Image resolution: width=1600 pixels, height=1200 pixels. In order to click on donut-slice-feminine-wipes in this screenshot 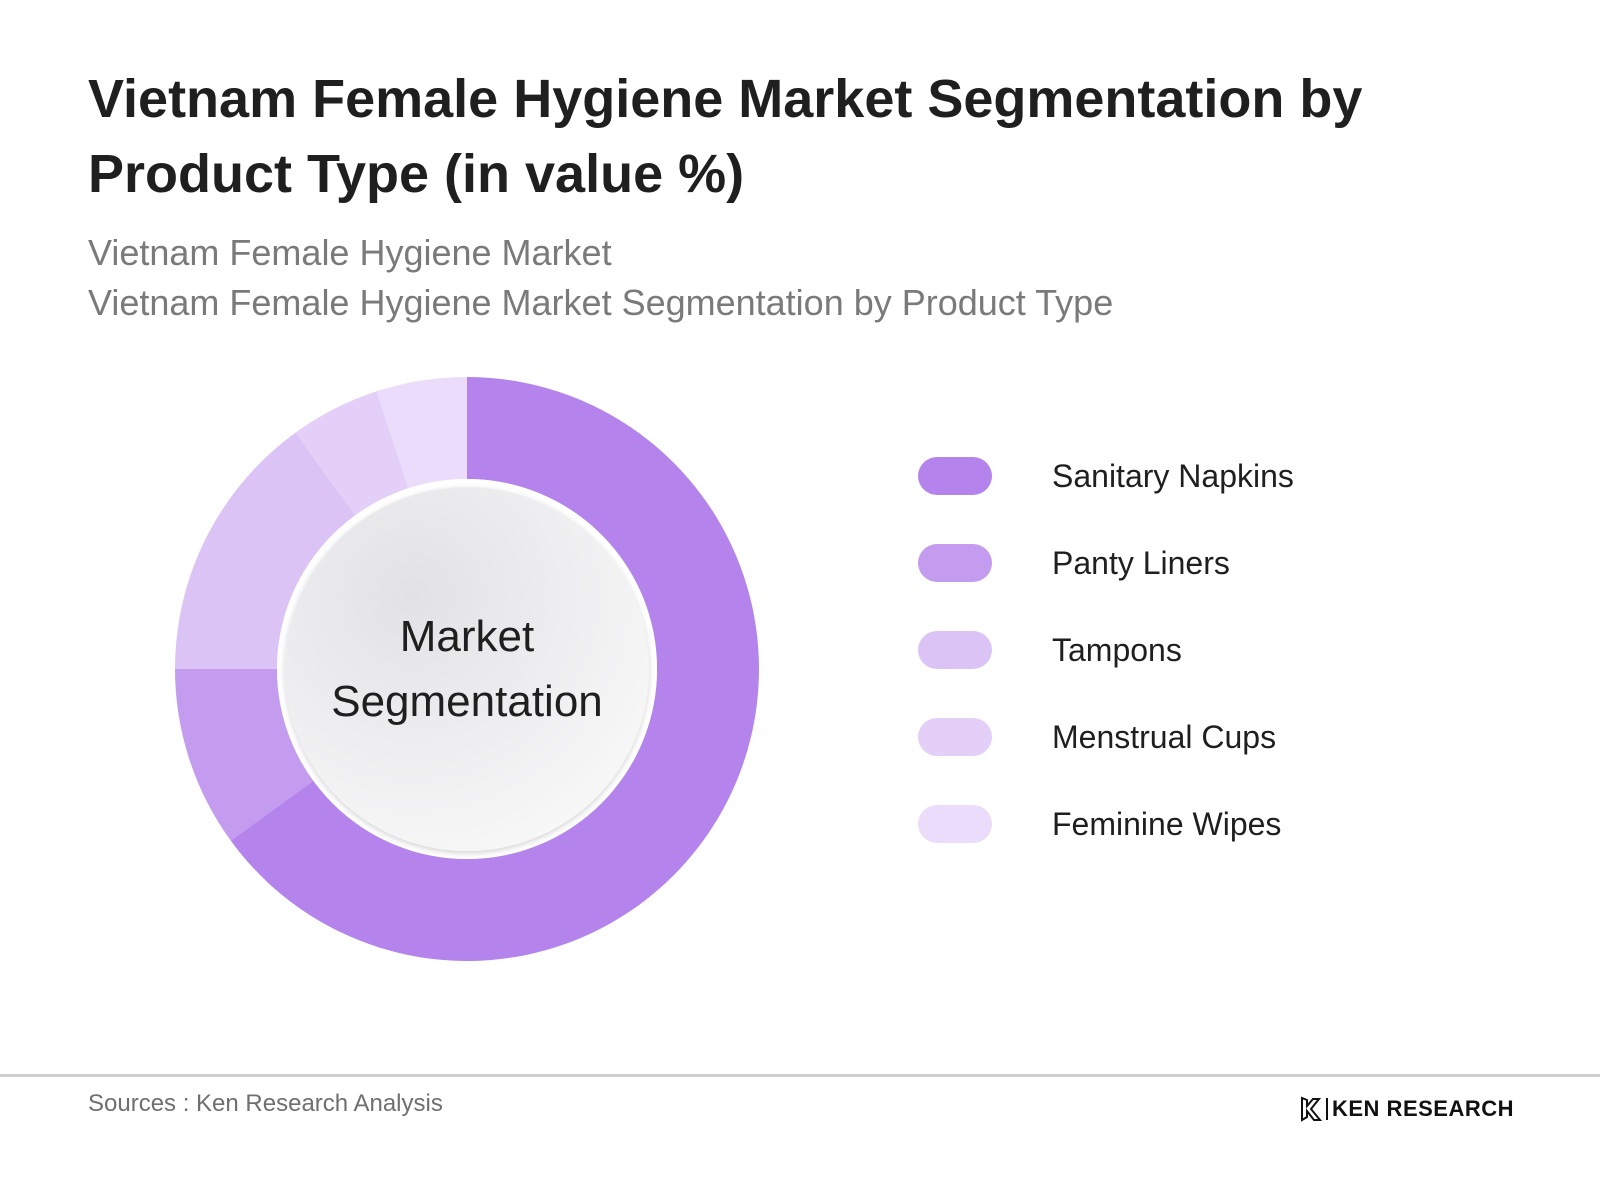, I will do `click(421, 433)`.